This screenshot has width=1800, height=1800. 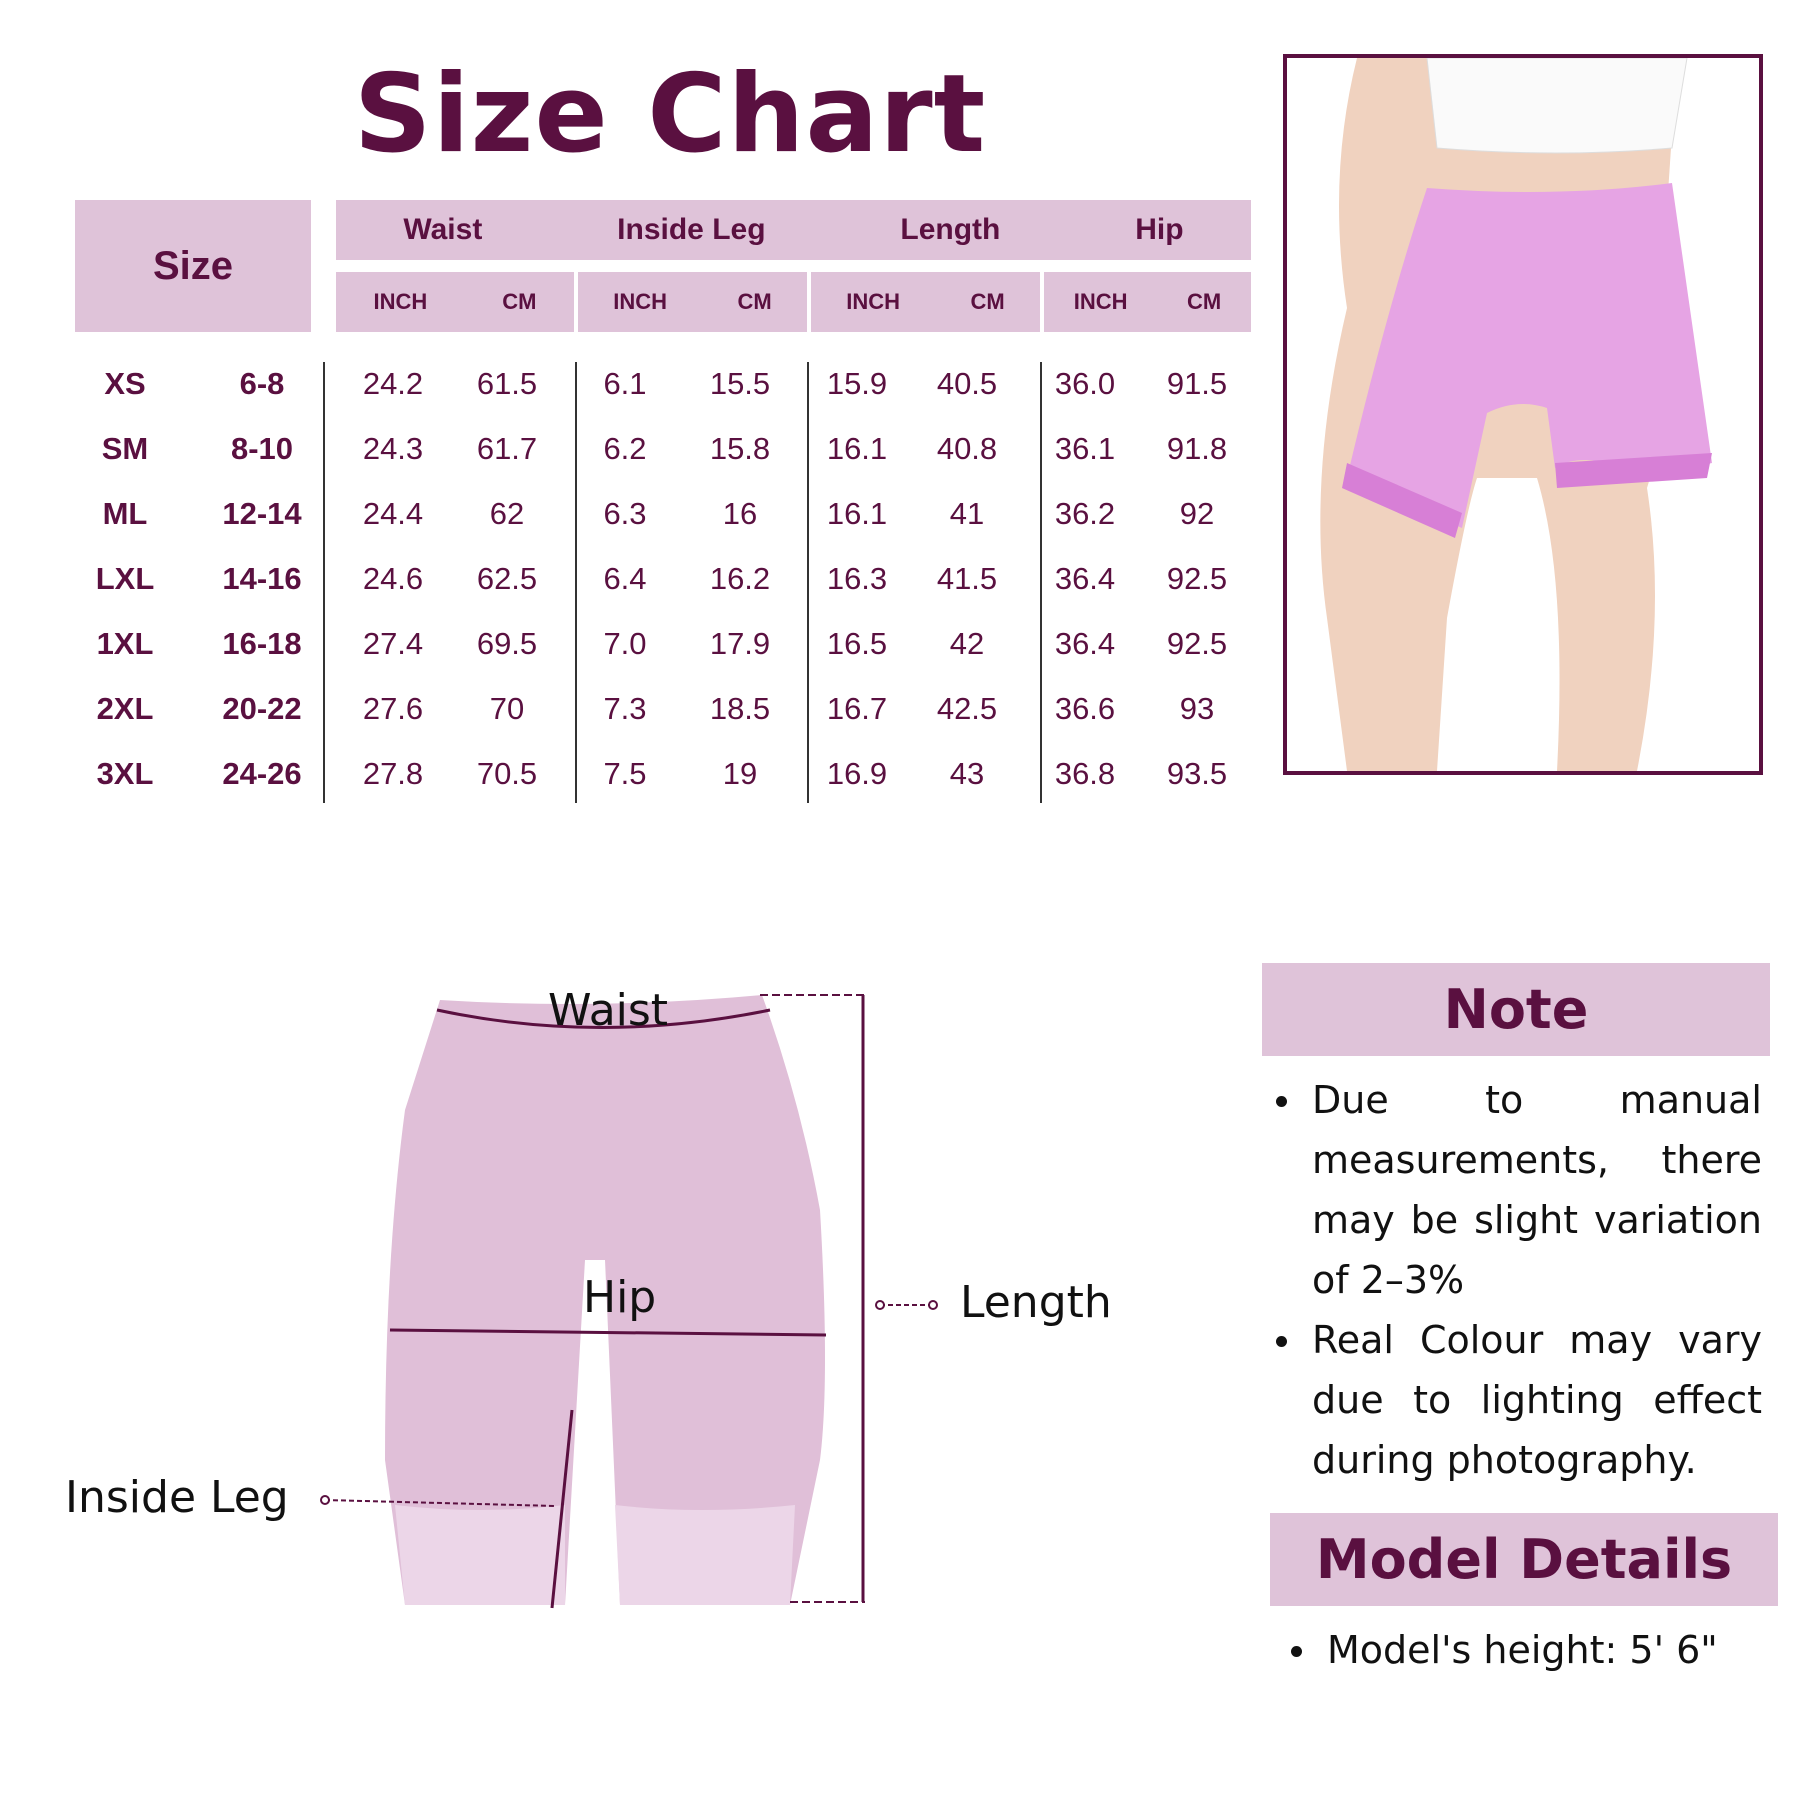 What do you see at coordinates (443, 229) in the screenshot?
I see `group-header-waist: Waist` at bounding box center [443, 229].